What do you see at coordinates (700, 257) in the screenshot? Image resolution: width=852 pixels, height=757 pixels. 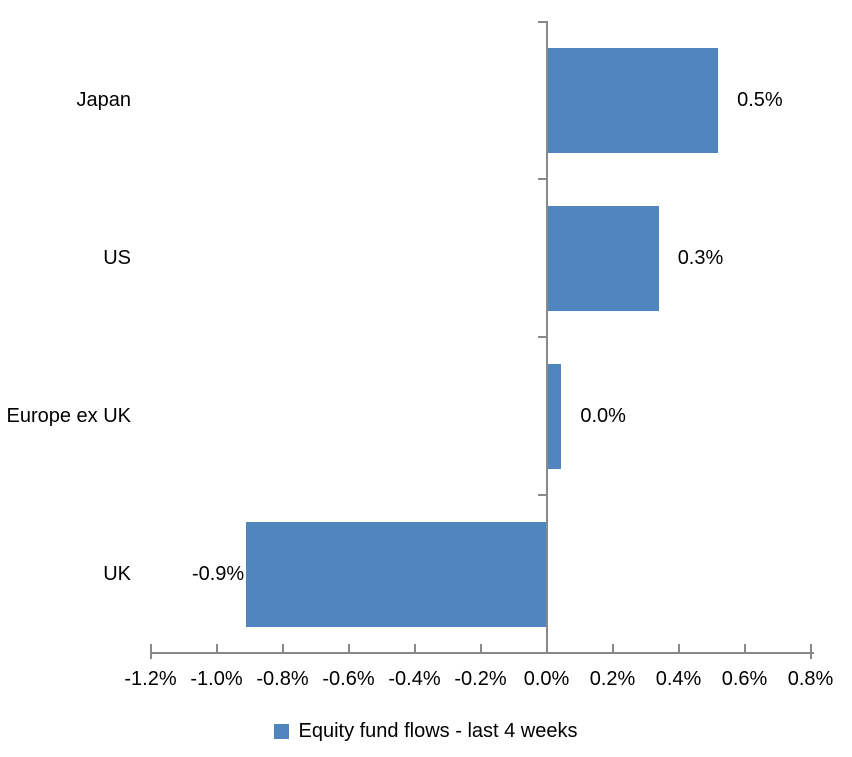 I see `value-label: 0.3%` at bounding box center [700, 257].